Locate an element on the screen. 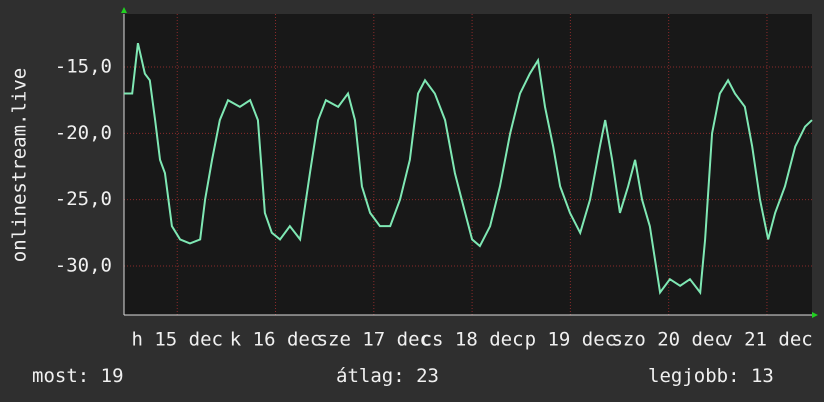 The image size is (824, 402). y-axis-label: onlinestream.live is located at coordinates (20, 165).